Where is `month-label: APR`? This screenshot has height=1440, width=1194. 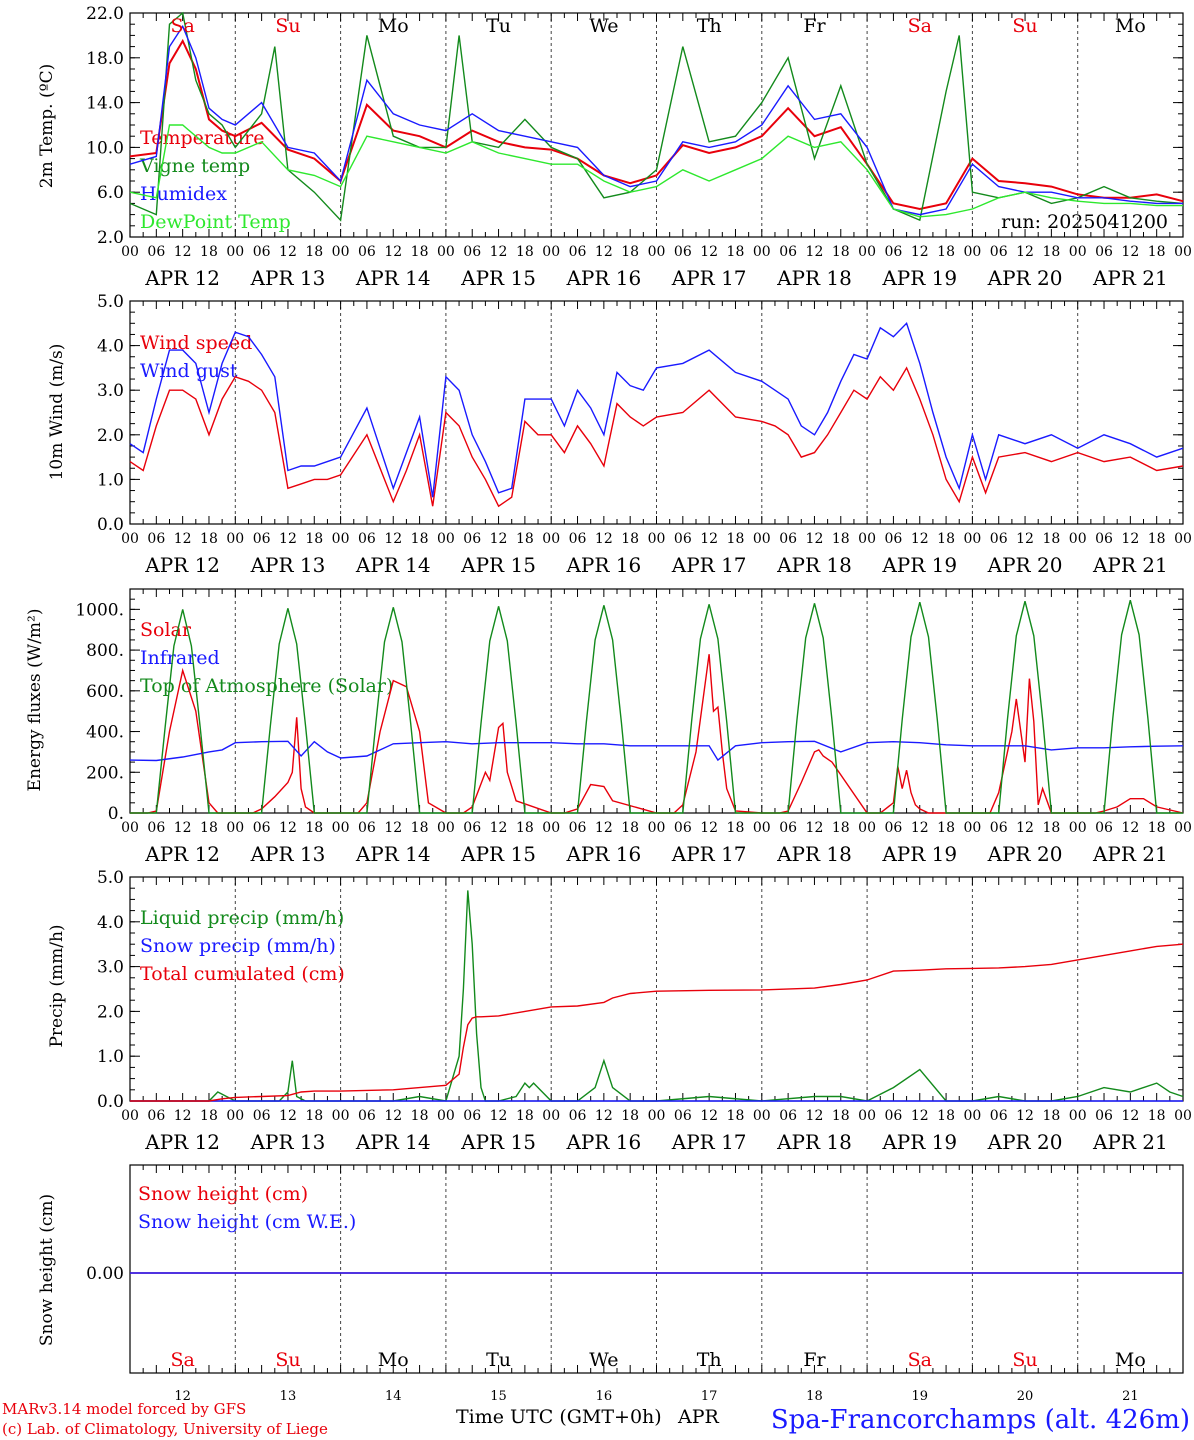 month-label: APR is located at coordinates (698, 1417).